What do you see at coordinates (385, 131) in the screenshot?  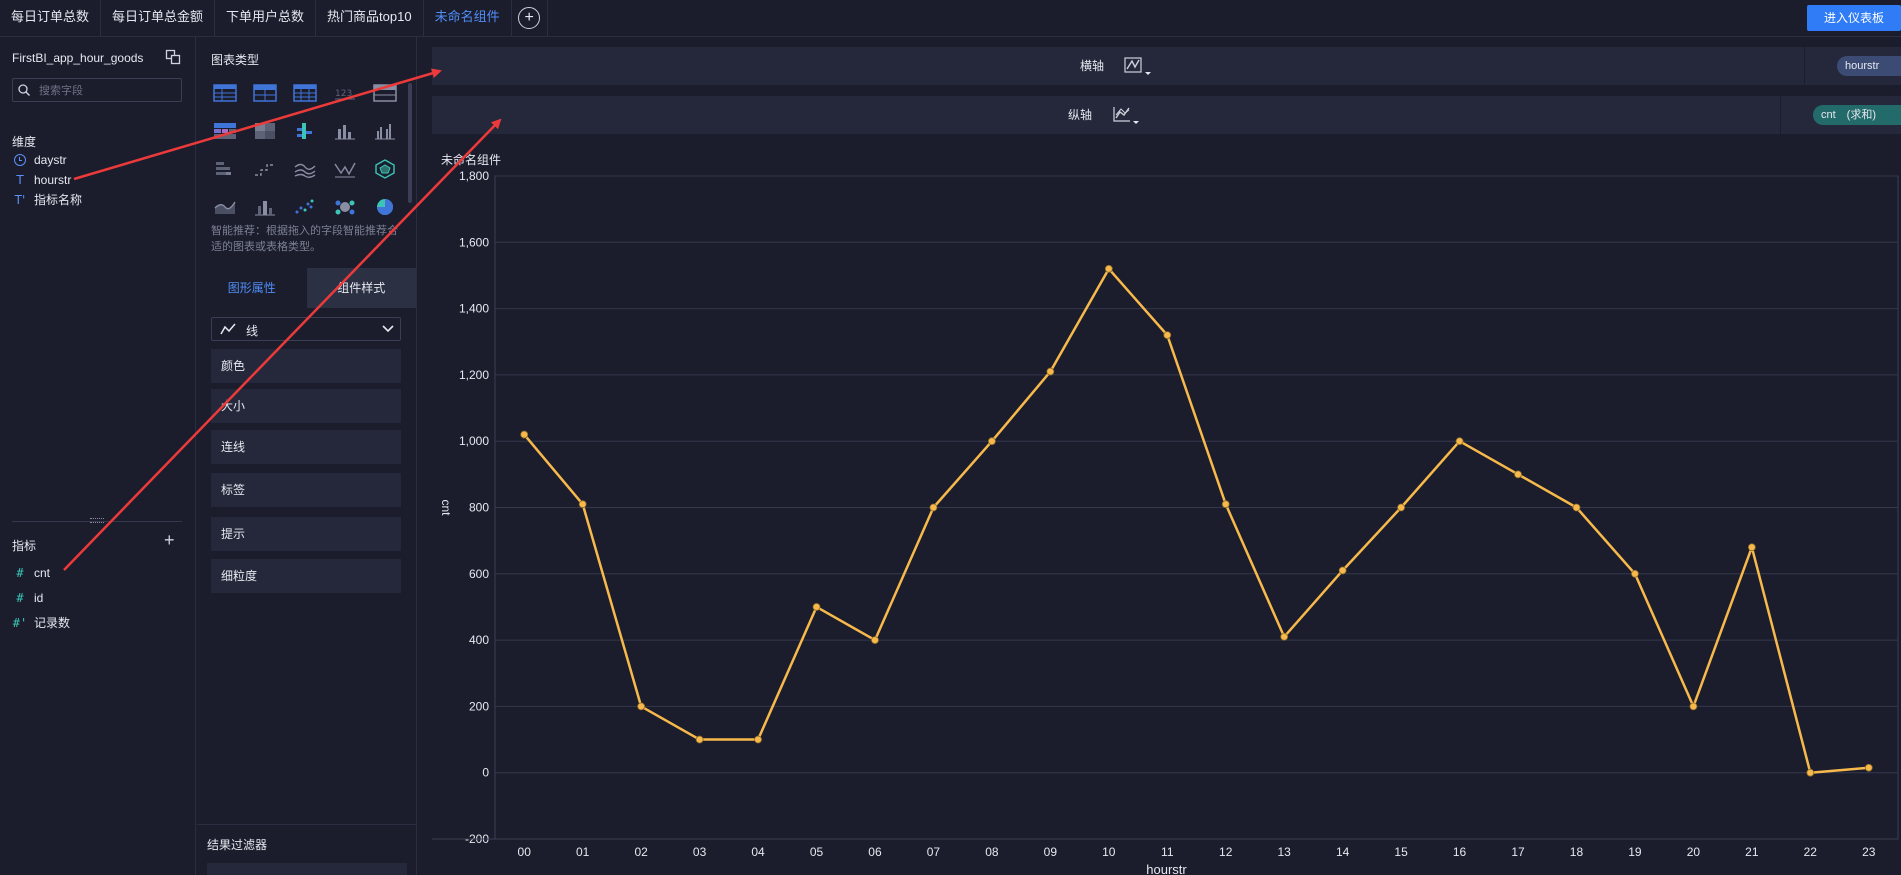 I see `grouped-bar-icon` at bounding box center [385, 131].